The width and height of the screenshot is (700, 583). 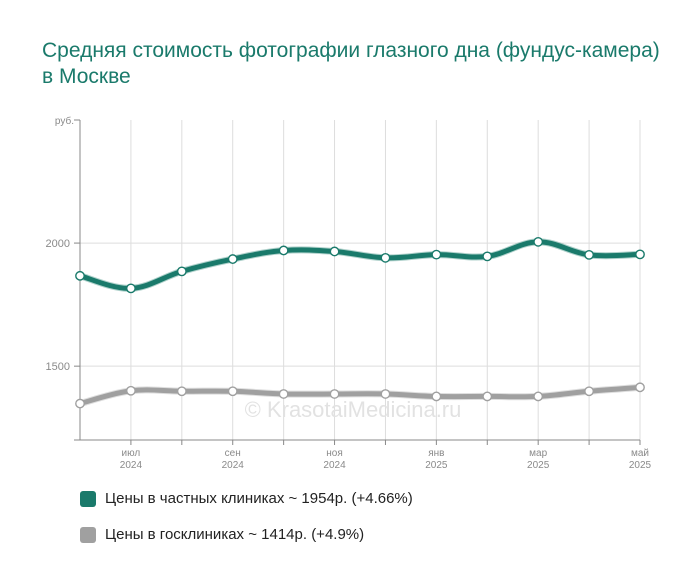 What do you see at coordinates (131, 453) in the screenshot?
I see `x-tick-label-month: июл` at bounding box center [131, 453].